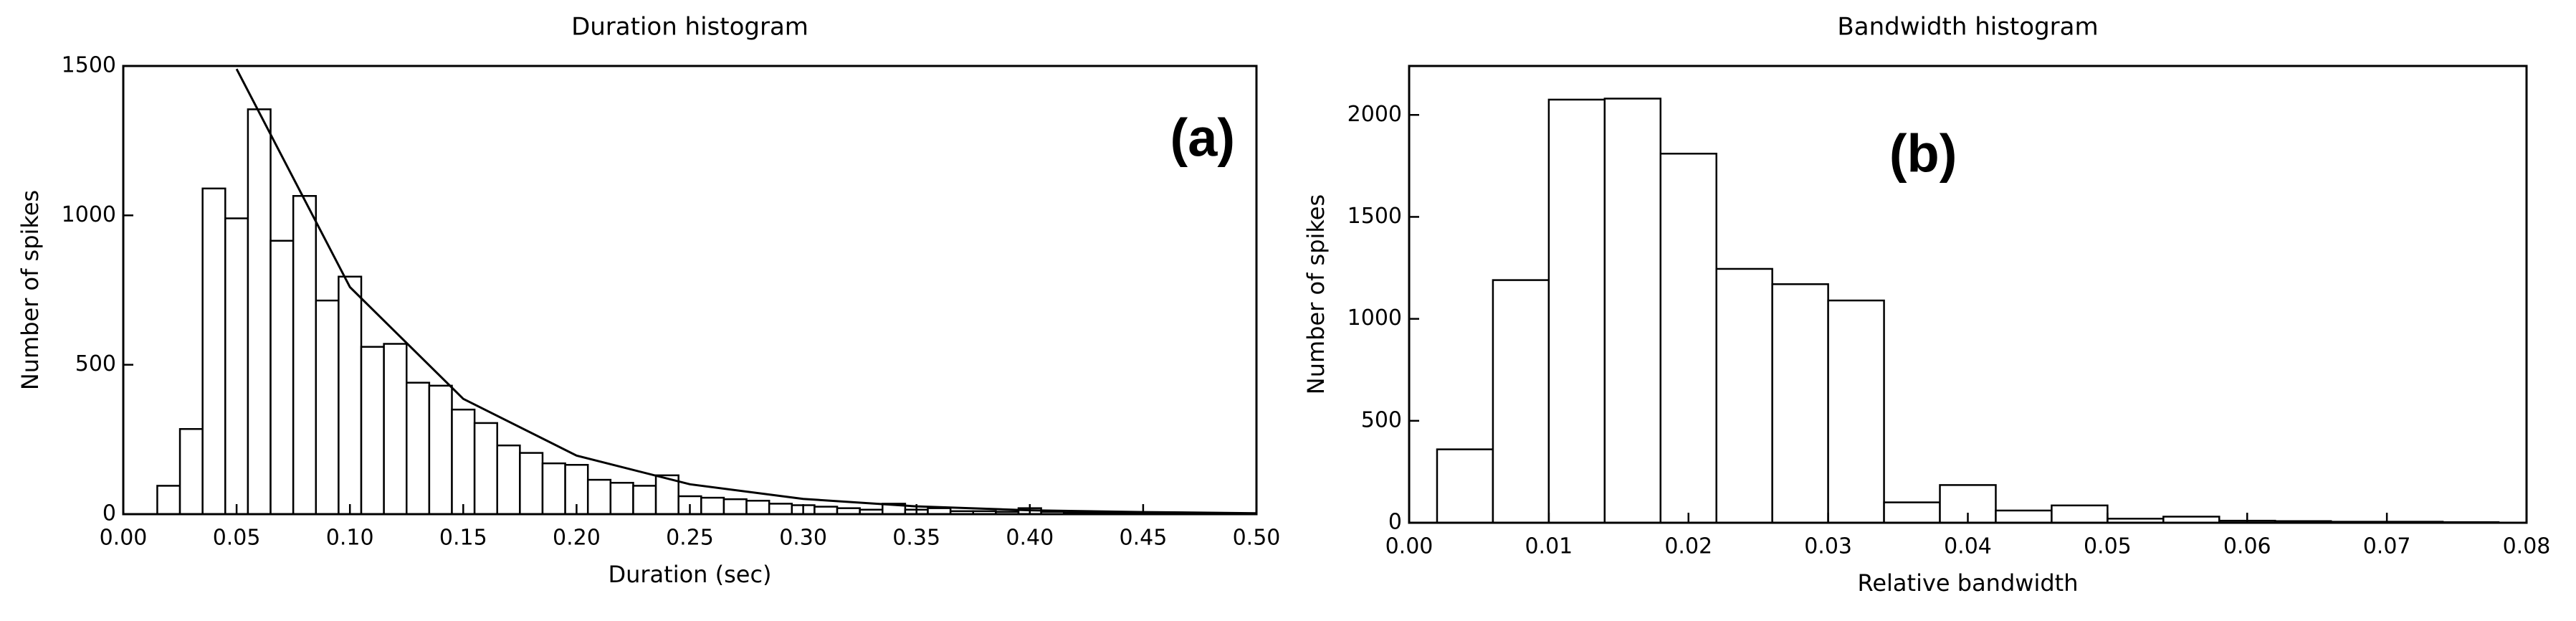 This screenshot has height=621, width=2576. What do you see at coordinates (1923, 154) in the screenshot?
I see `panel-label: (b)` at bounding box center [1923, 154].